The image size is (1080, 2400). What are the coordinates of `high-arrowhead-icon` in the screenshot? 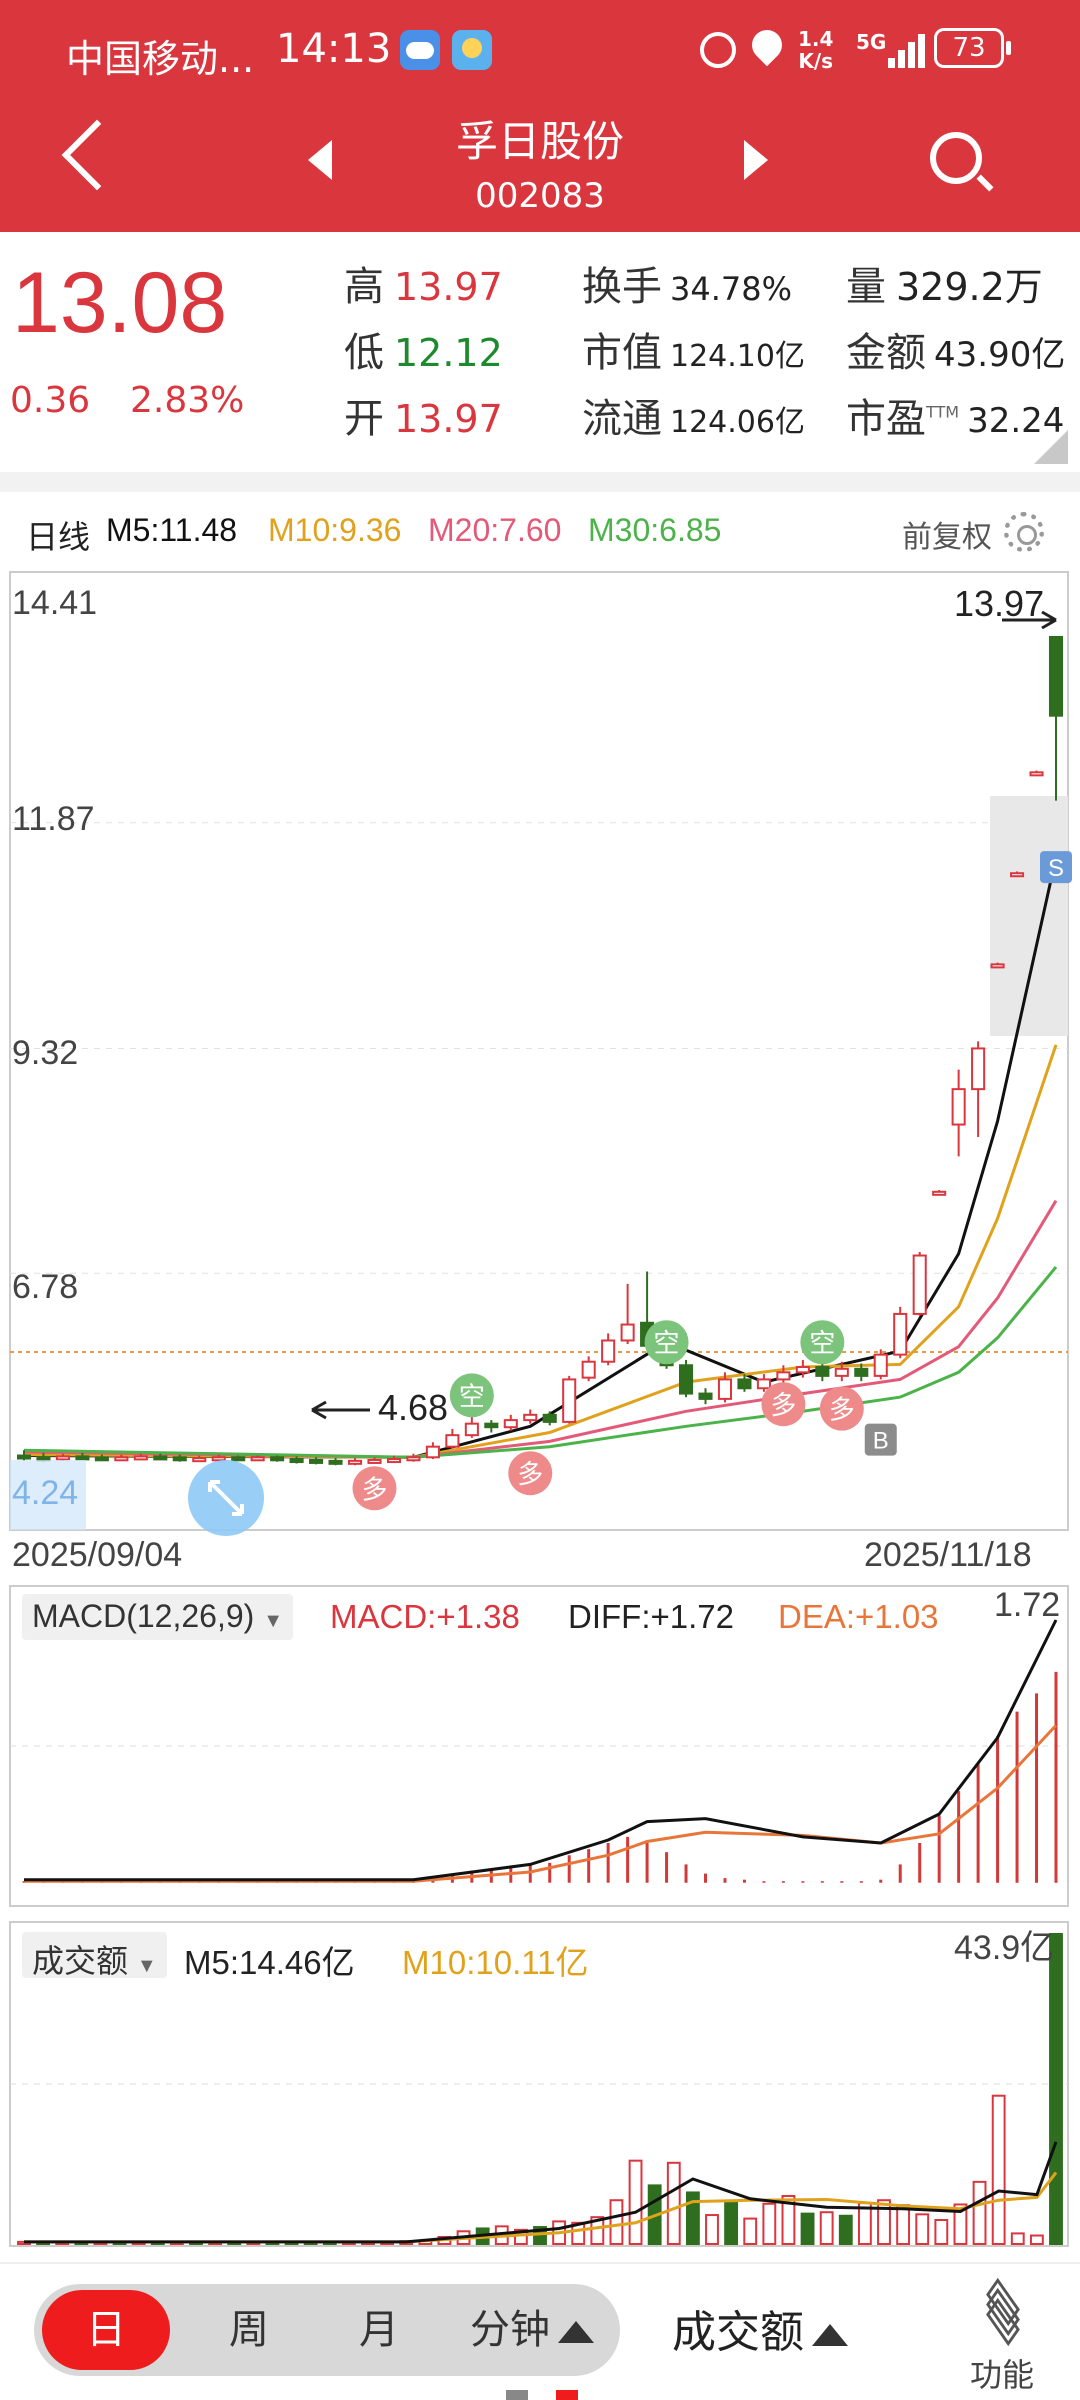 It's located at (1049, 620).